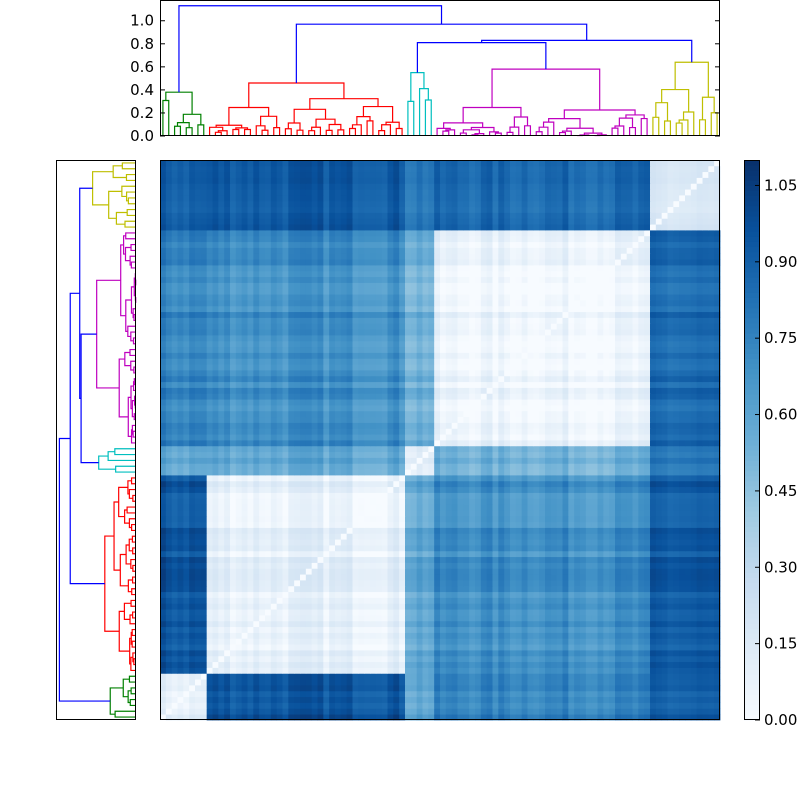  I want to click on top-dendrogram, so click(440, 71).